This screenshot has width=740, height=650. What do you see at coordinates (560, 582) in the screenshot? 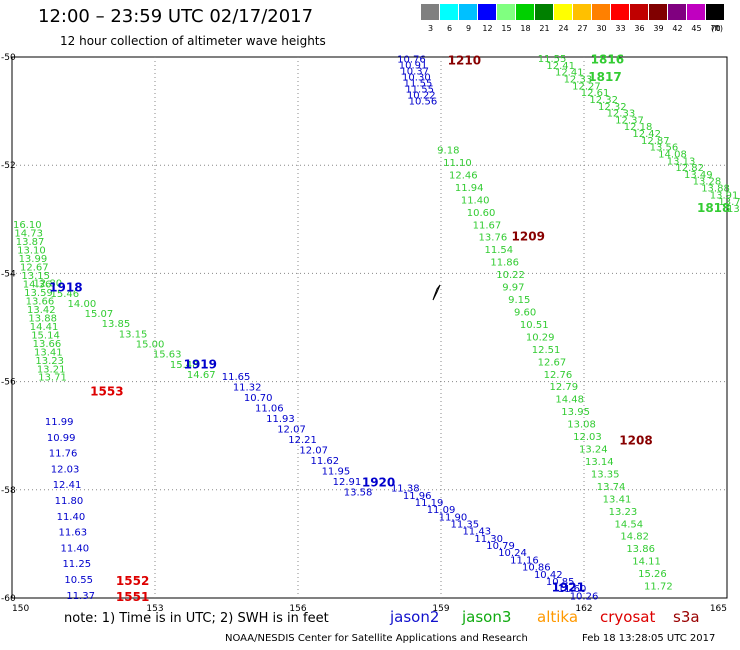
I see `wave-height-value: 10.85` at bounding box center [560, 582].